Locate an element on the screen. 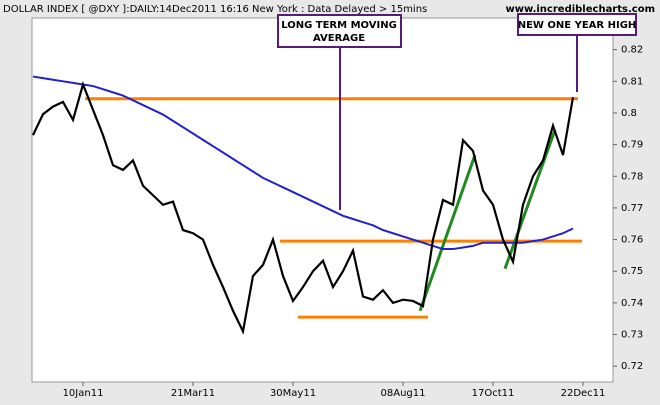  y-tick-label: 0.76 is located at coordinates (632, 240).